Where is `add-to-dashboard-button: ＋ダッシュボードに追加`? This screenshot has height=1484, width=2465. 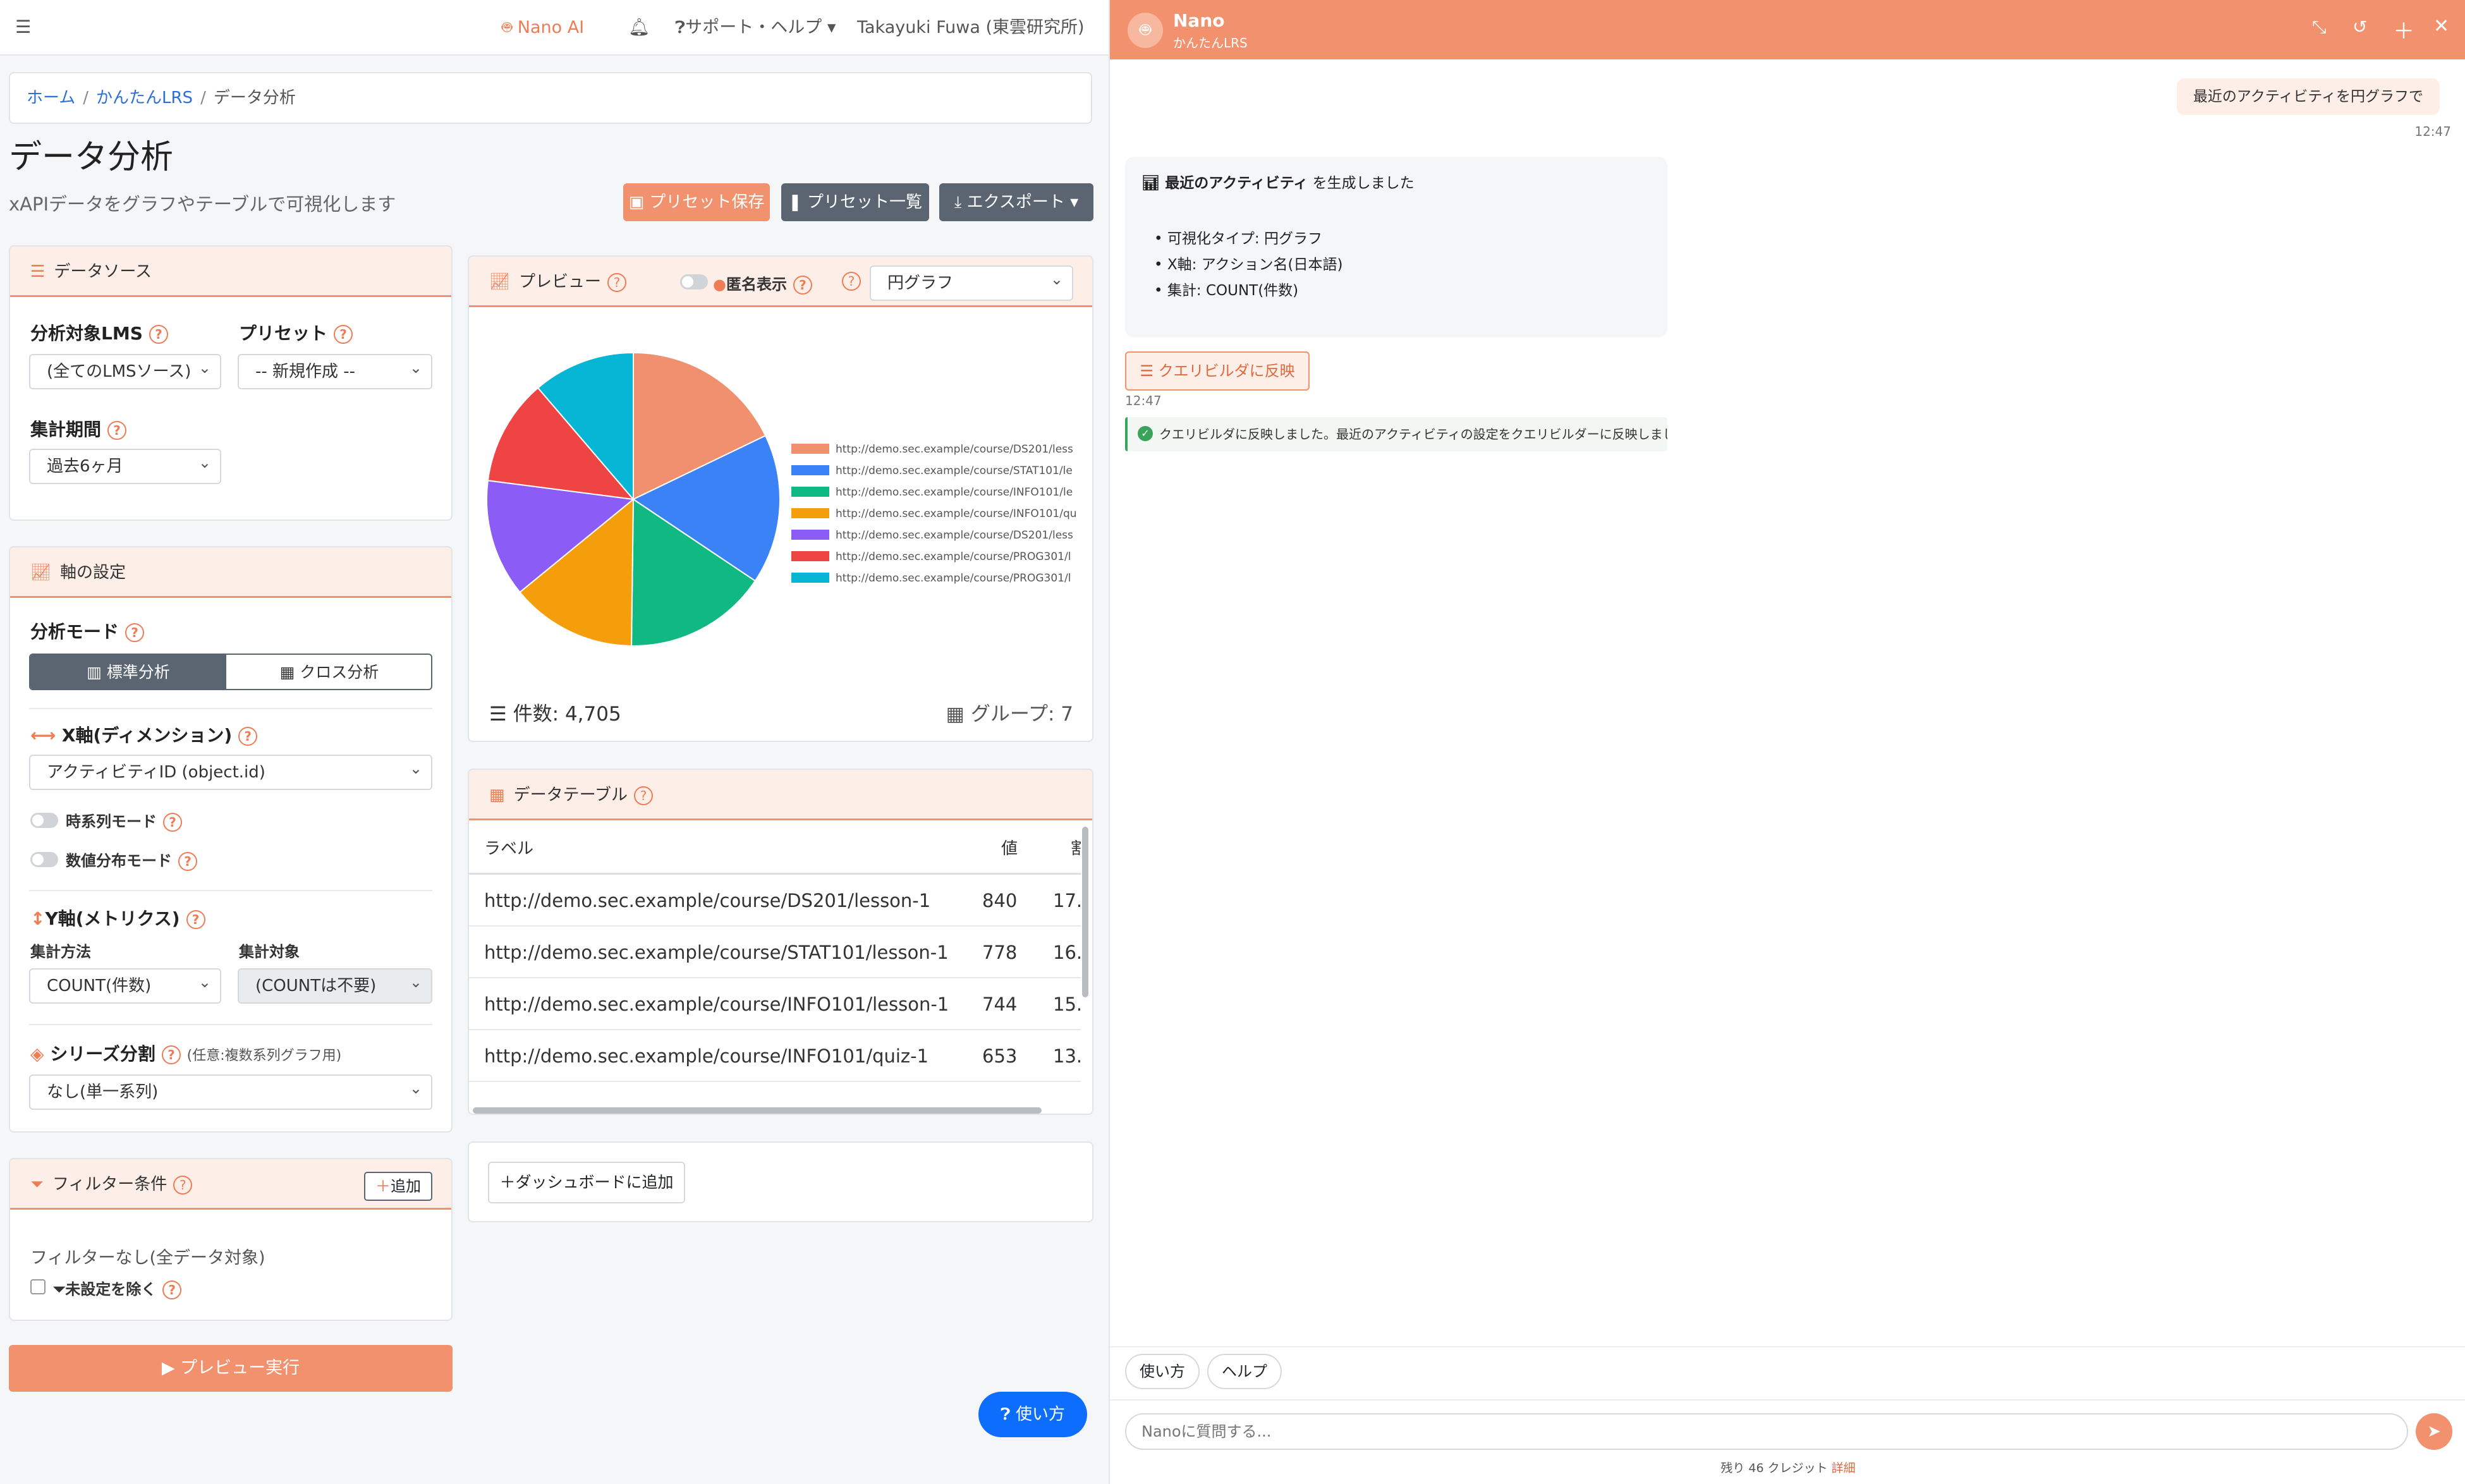 add-to-dashboard-button: ＋ダッシュボードに追加 is located at coordinates (586, 1182).